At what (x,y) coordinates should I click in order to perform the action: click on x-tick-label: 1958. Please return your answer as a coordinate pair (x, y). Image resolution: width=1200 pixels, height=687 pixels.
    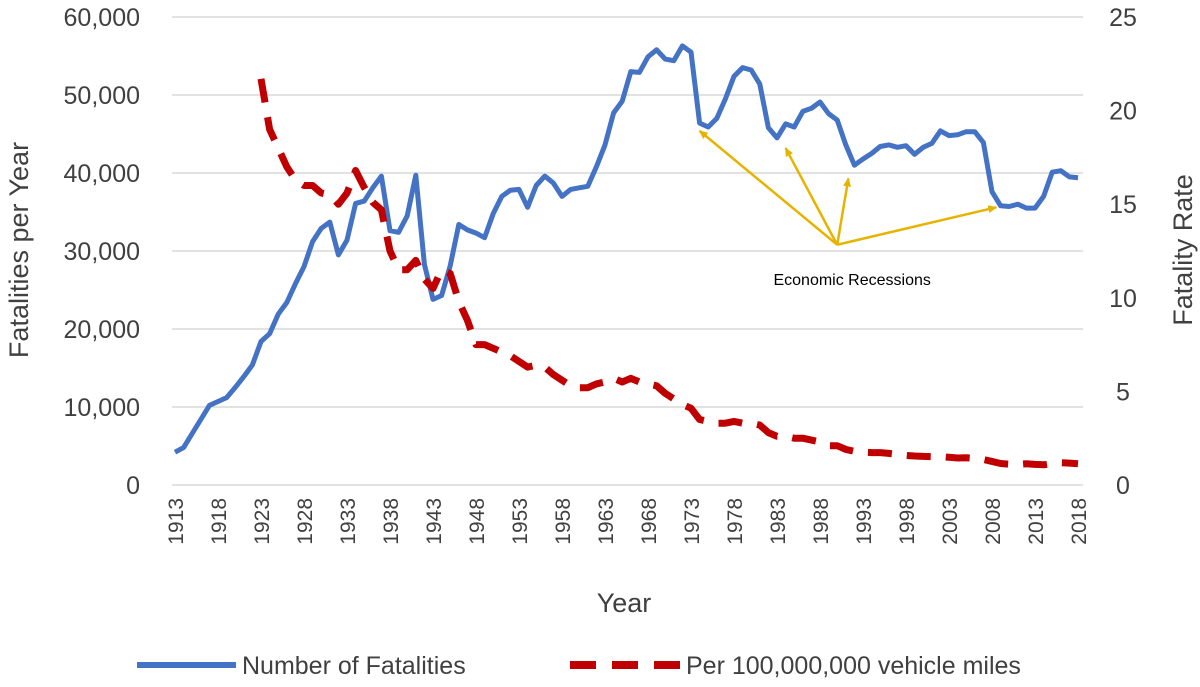
    Looking at the image, I should click on (563, 521).